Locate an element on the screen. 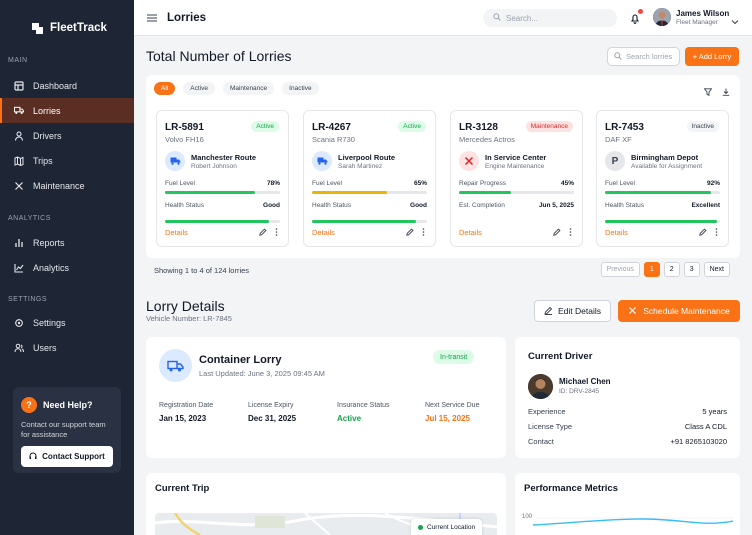 The height and width of the screenshot is (535, 752). stat-value: Jul 15, 2025 is located at coordinates (447, 418).